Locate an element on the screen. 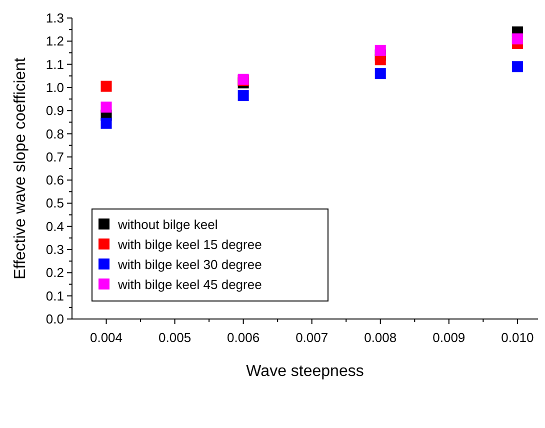 Image resolution: width=545 pixels, height=428 pixels. y-tick-label: 0.0 is located at coordinates (55, 319).